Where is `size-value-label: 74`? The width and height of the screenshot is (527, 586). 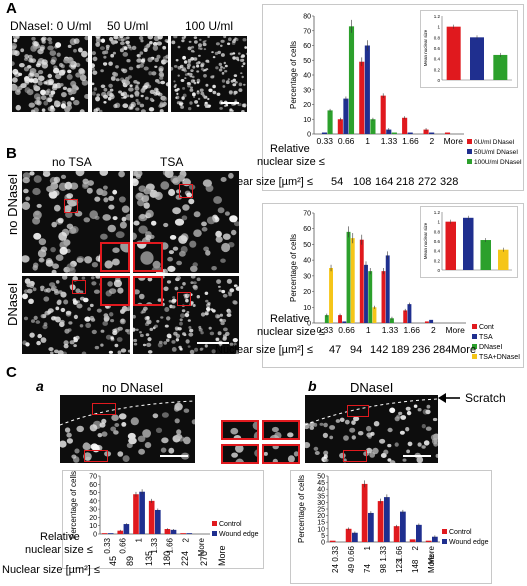
size-value-label: 74 is located at coordinates (367, 568).